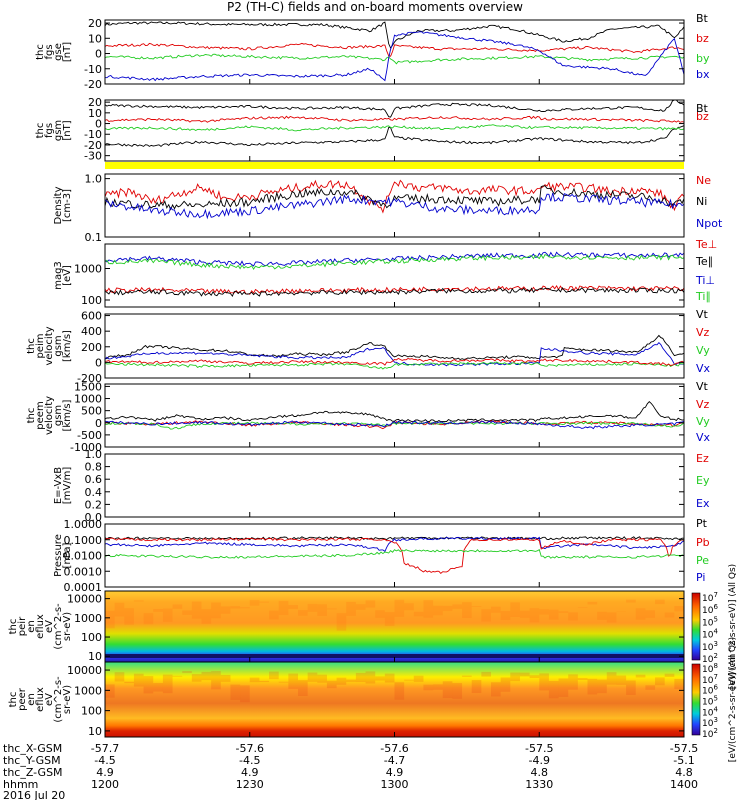  Describe the element at coordinates (67, 555) in the screenshot. I see `y-axis-label: [nPa]` at that location.